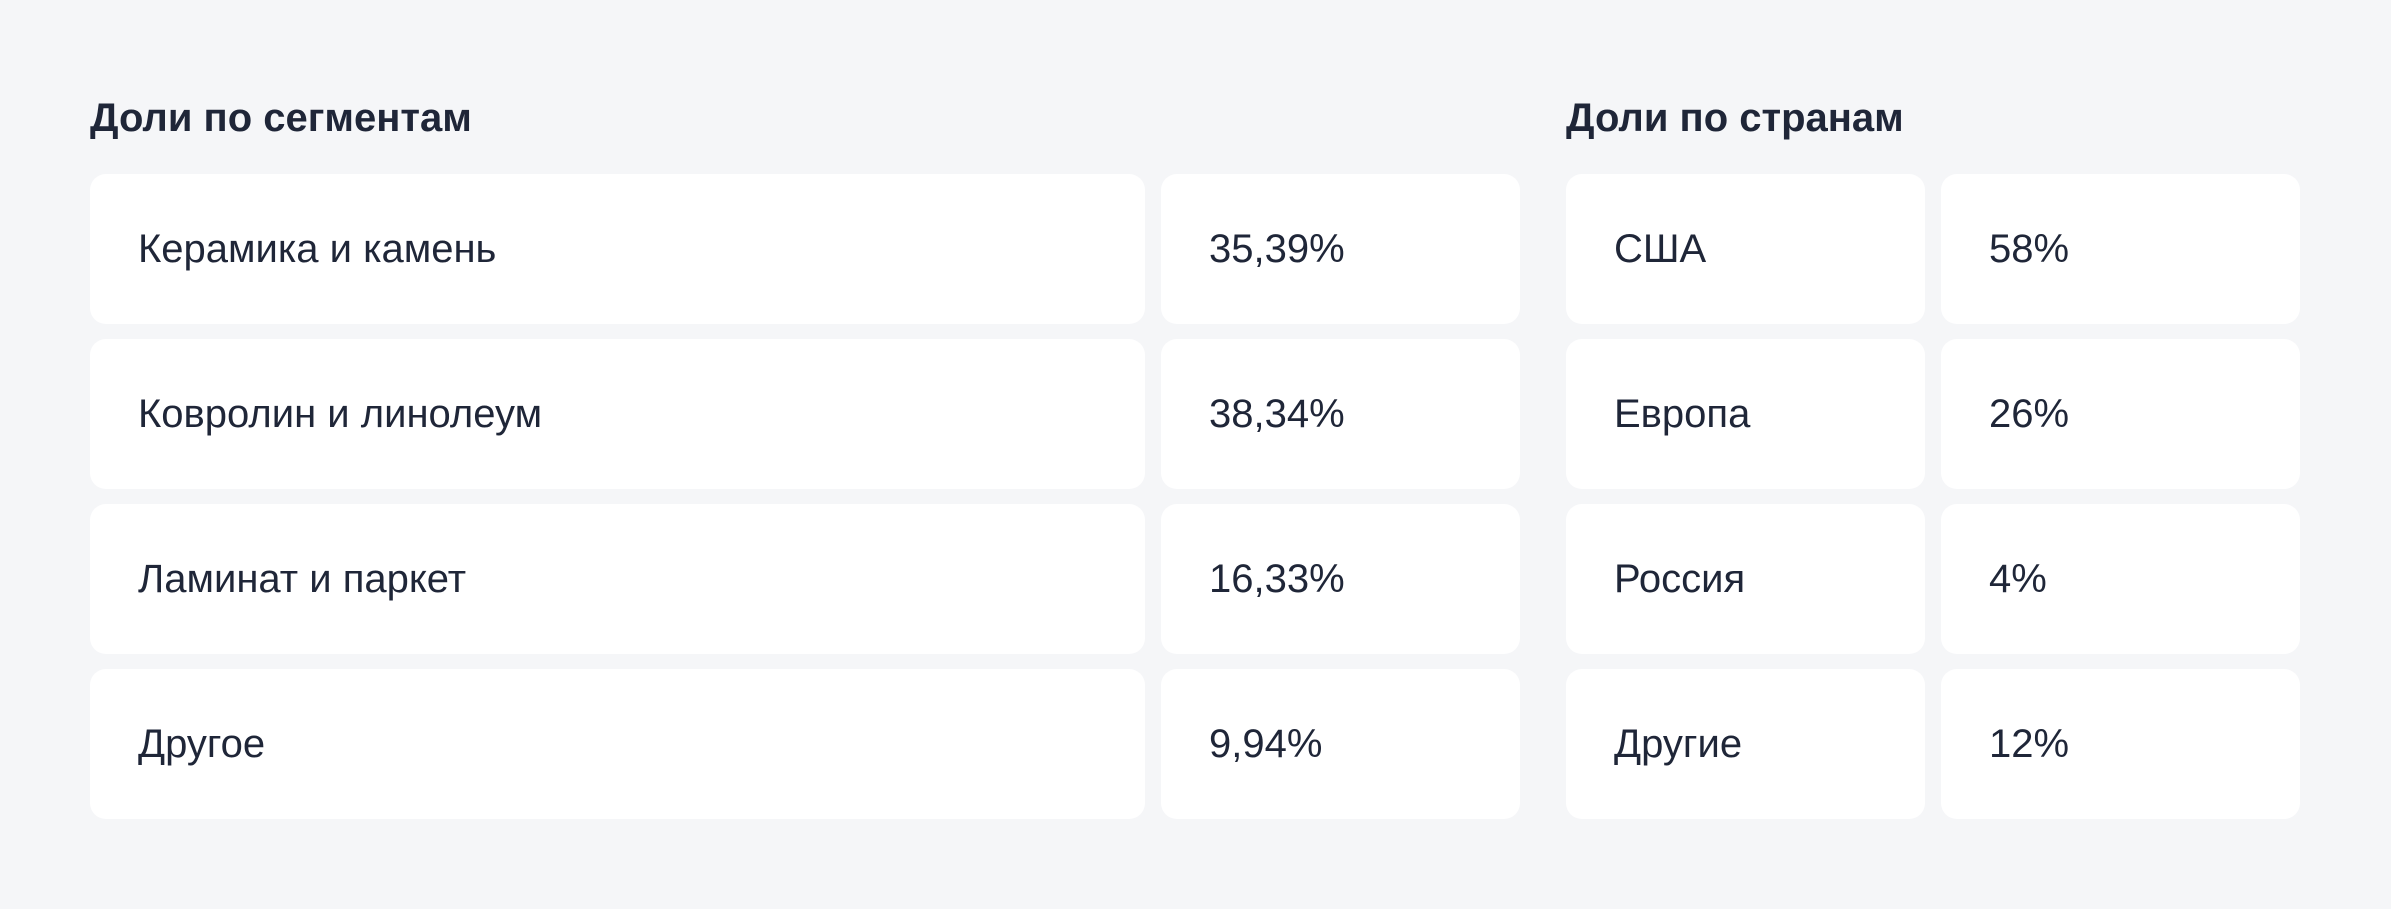 This screenshot has width=2391, height=909. I want to click on segment-row: Ковролин и линолеум 38,34%, so click(805, 414).